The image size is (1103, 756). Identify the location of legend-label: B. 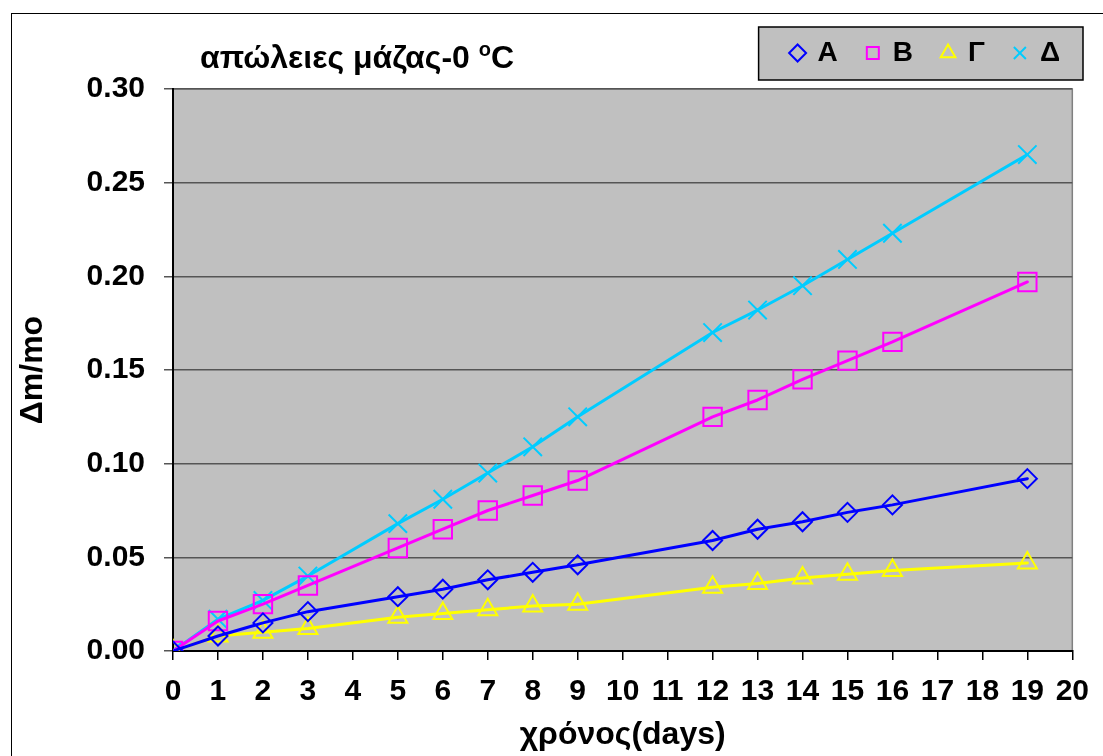
(903, 51).